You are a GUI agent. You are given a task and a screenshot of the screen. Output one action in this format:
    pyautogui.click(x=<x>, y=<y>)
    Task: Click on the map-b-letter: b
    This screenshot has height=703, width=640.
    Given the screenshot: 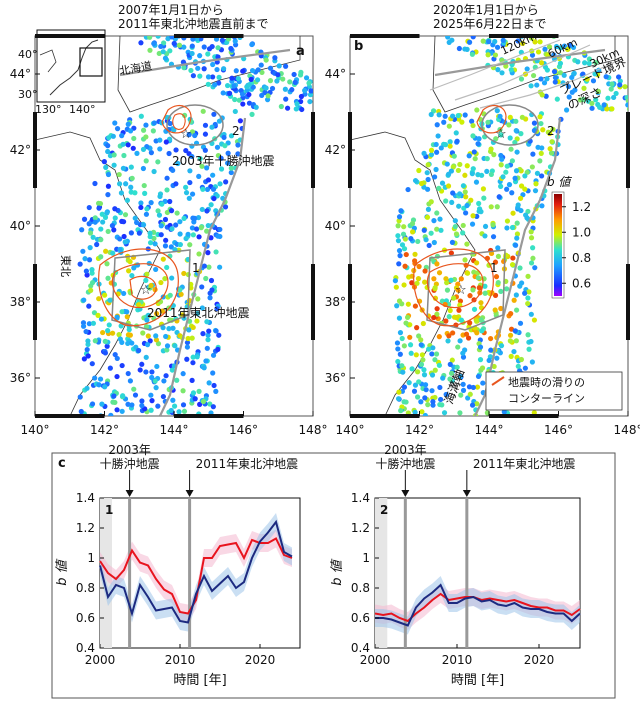 What is the action you would take?
    pyautogui.click(x=358, y=46)
    